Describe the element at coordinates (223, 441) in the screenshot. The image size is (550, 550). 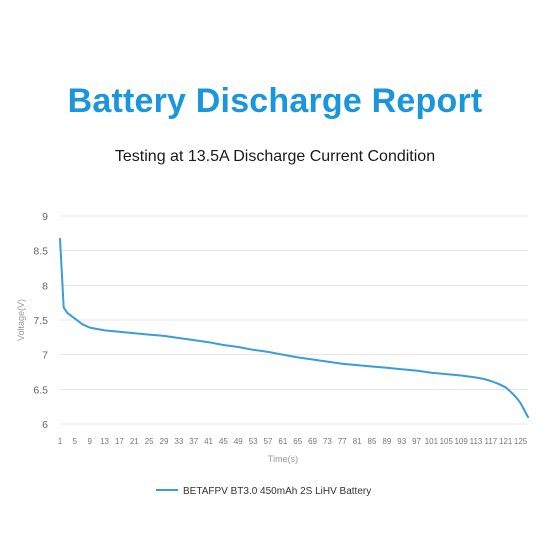
I see `x-tick-label: 45` at that location.